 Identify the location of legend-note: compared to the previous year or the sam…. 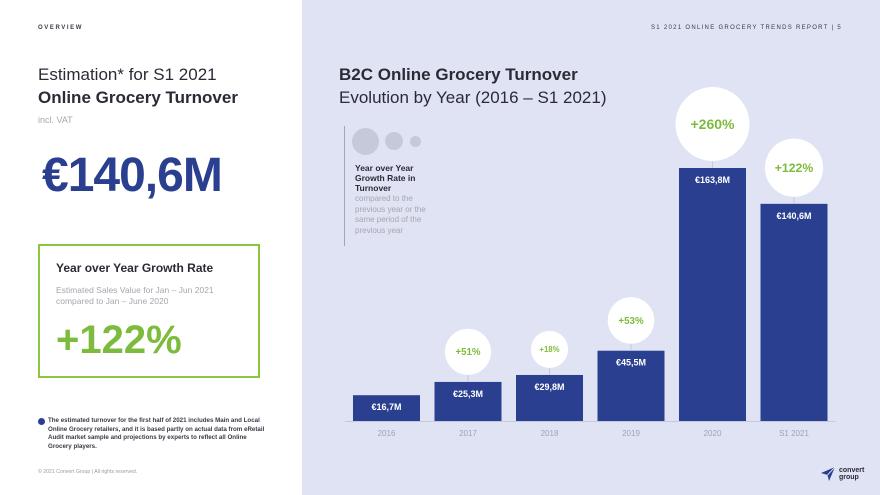
(390, 214).